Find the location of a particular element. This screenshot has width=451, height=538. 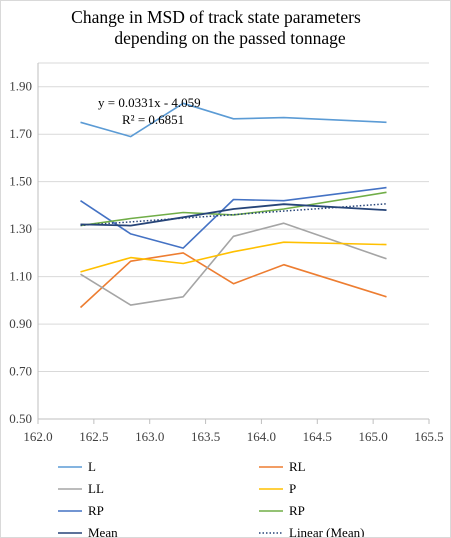

chart-title-line-2: depending on the passed tonnage is located at coordinates (230, 38).